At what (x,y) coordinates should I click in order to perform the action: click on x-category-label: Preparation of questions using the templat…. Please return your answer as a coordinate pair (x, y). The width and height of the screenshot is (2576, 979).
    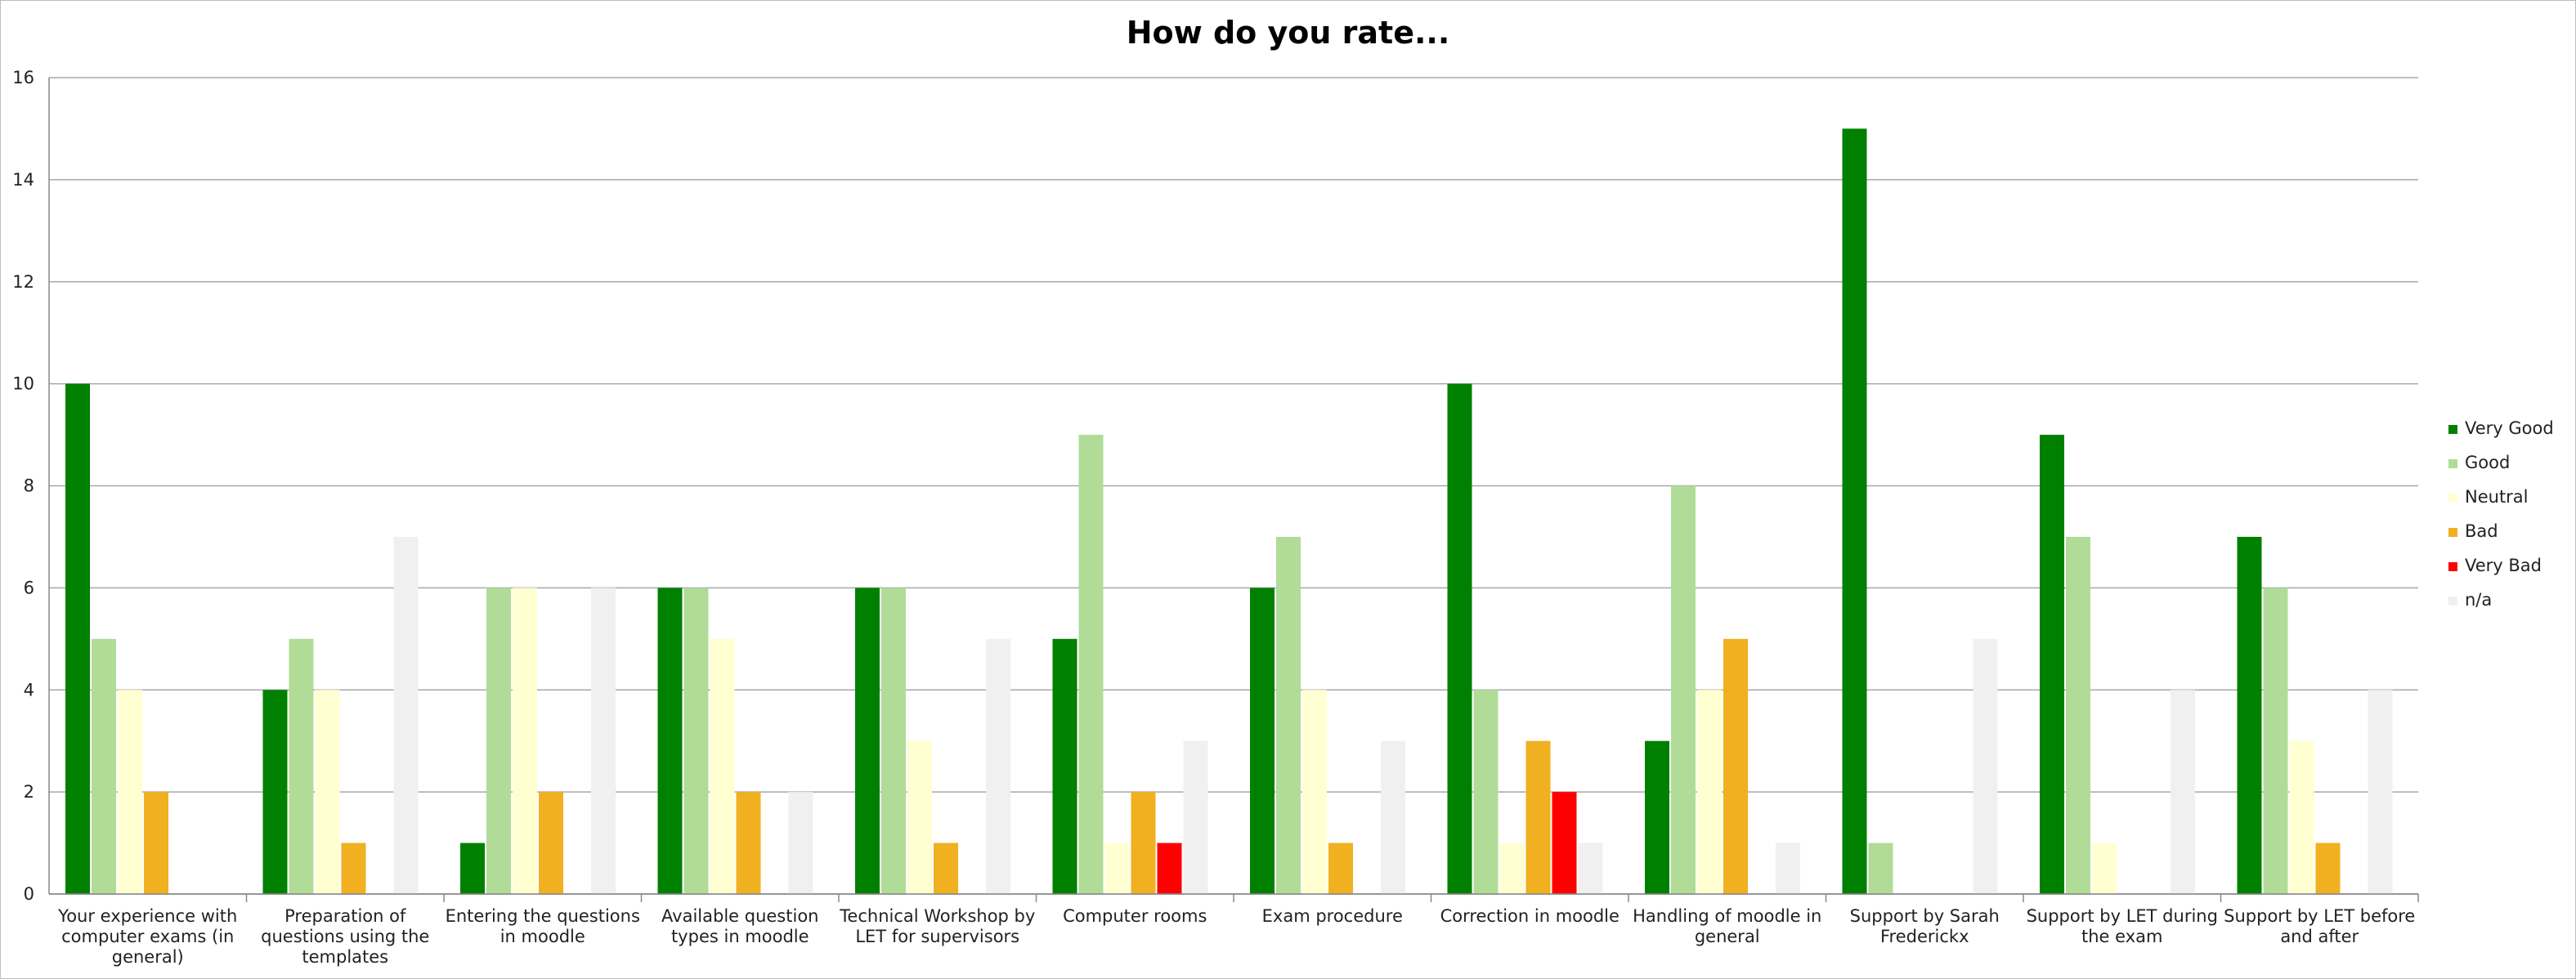
    Looking at the image, I should click on (345, 936).